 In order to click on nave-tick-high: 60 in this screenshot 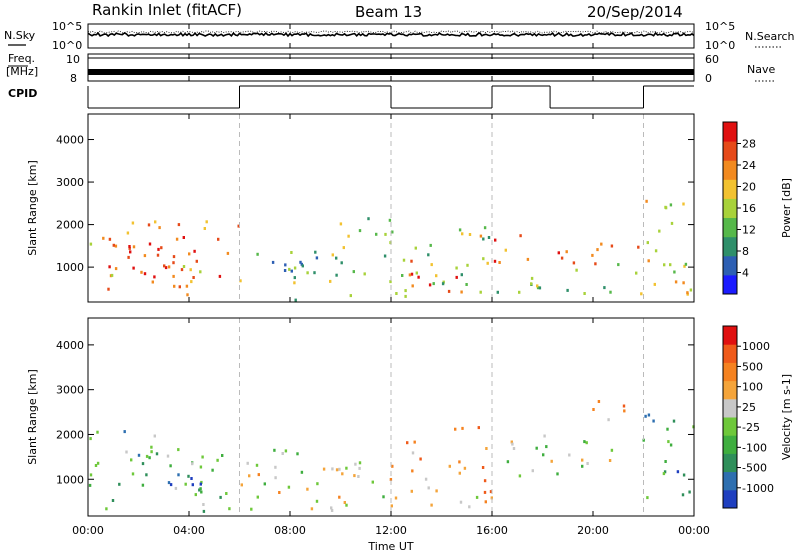, I will do `click(712, 59)`.